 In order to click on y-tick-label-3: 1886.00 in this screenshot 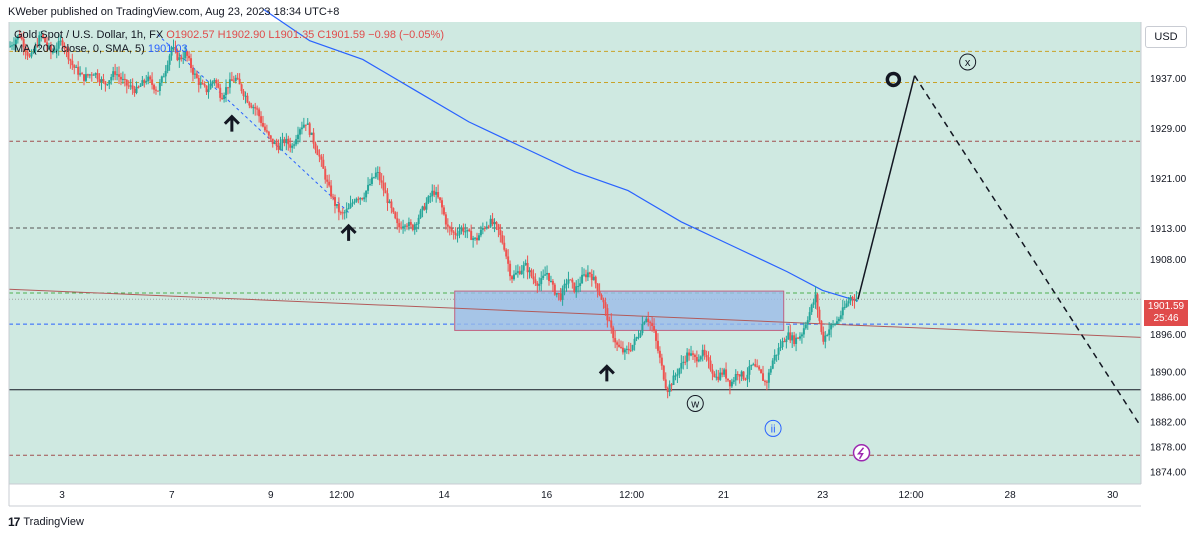, I will do `click(1168, 398)`.